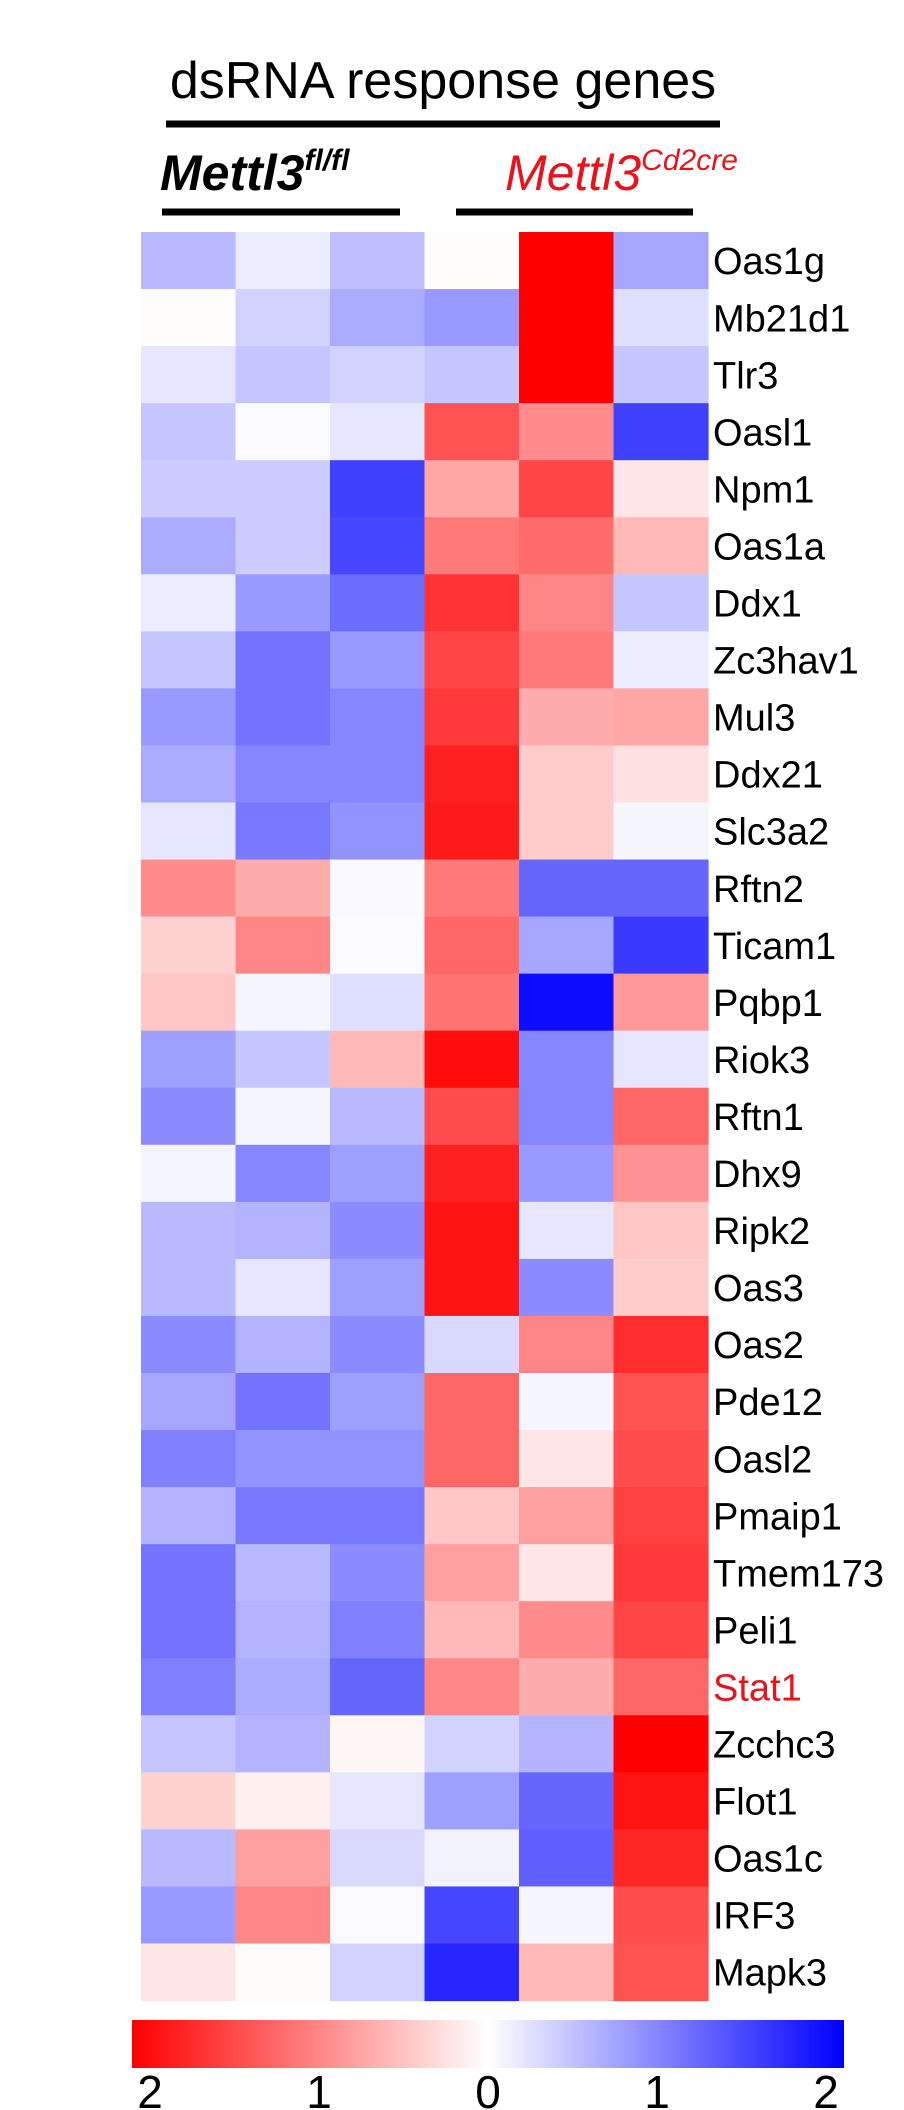 The height and width of the screenshot is (2110, 904). I want to click on row-label: Rftn1, so click(758, 1118).